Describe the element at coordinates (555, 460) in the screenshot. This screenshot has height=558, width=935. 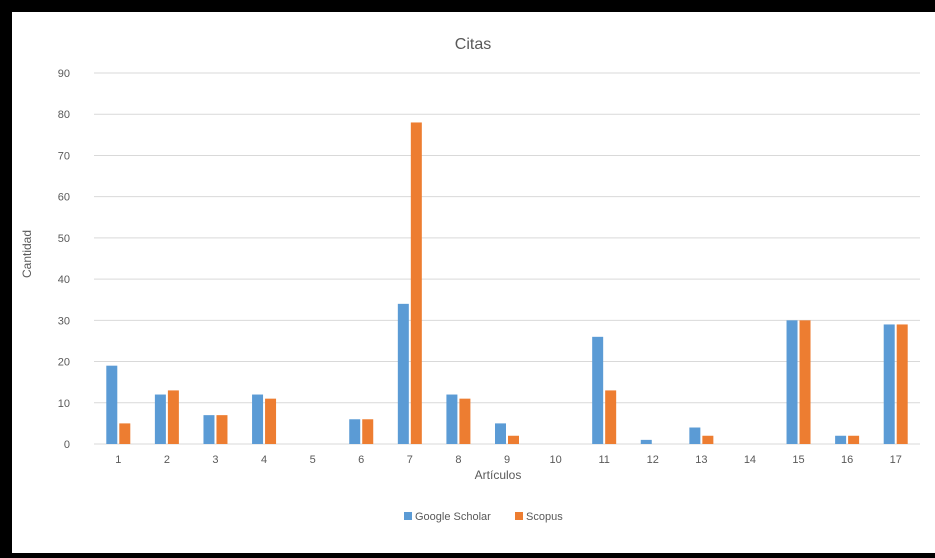
I see `x-tick-label: 10` at that location.